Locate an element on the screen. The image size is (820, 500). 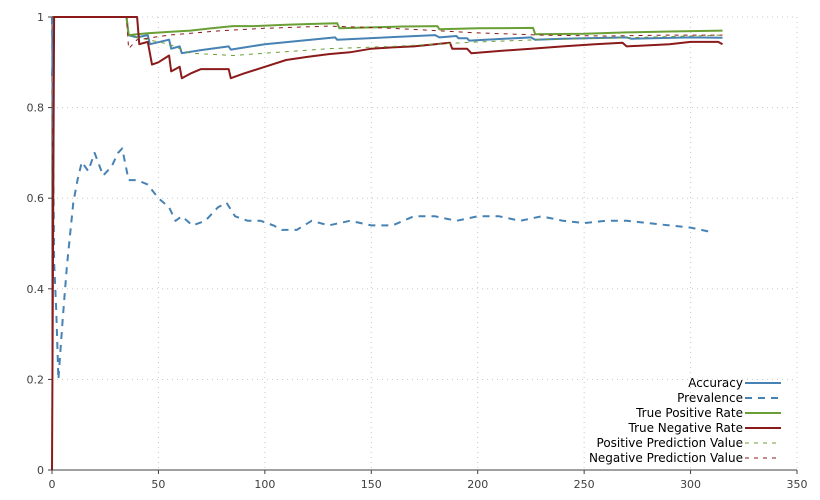
y-tick-label: 1 is located at coordinates (40, 17).